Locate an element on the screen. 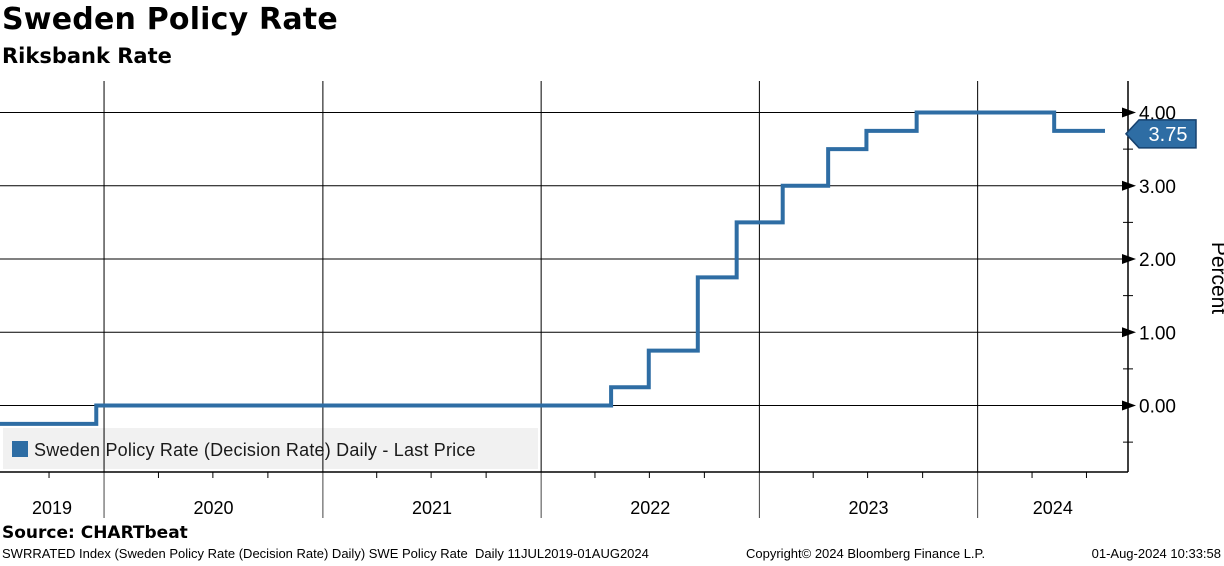  x-minor-ticks is located at coordinates (567, 475).